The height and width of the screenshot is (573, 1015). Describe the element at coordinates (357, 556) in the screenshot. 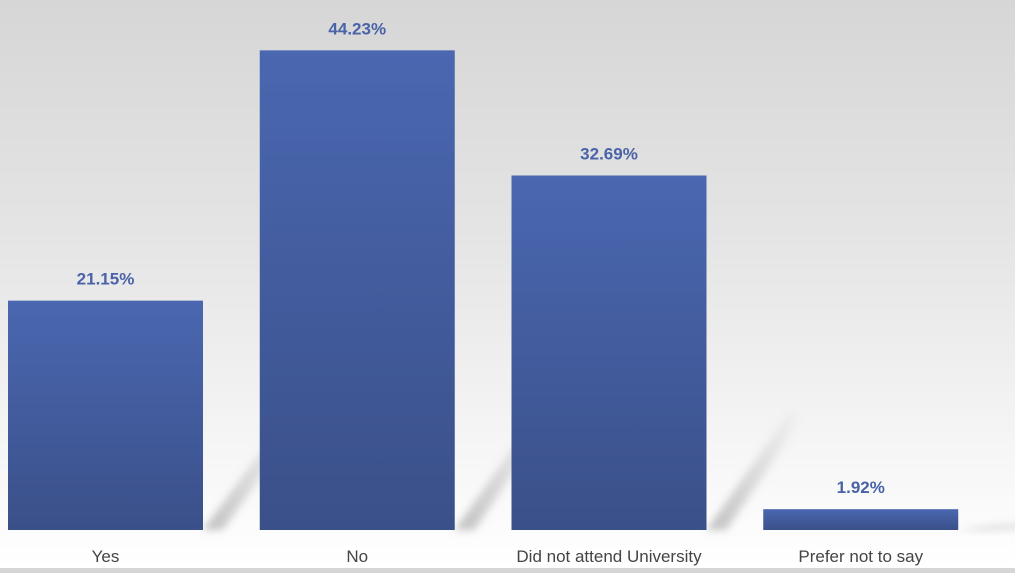

I see `category-label-2: No` at that location.